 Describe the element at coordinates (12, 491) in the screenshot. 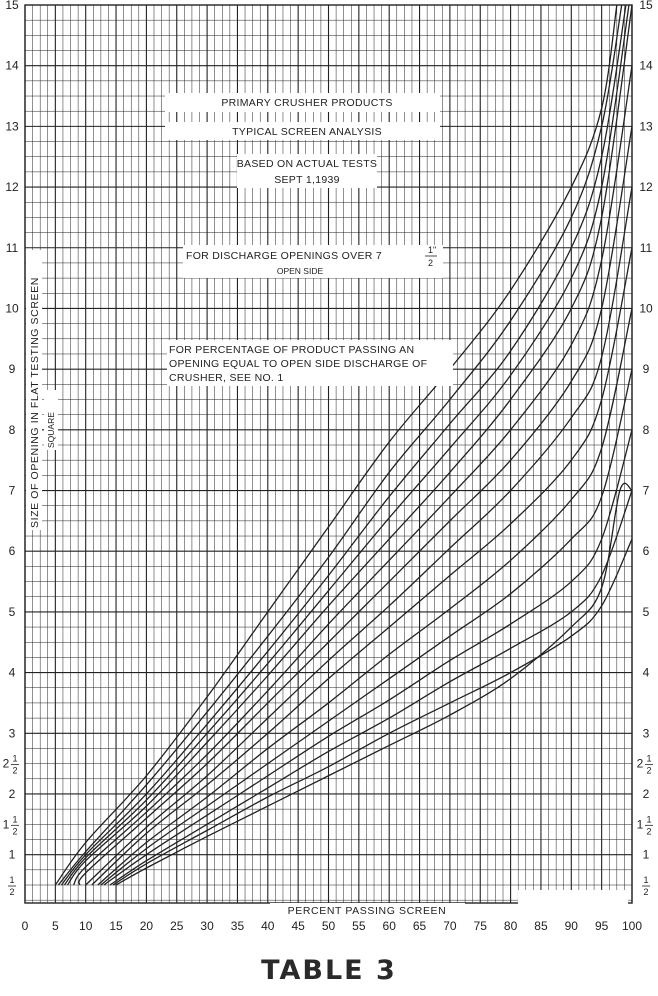

I see `y-tick-label-left: 7` at that location.